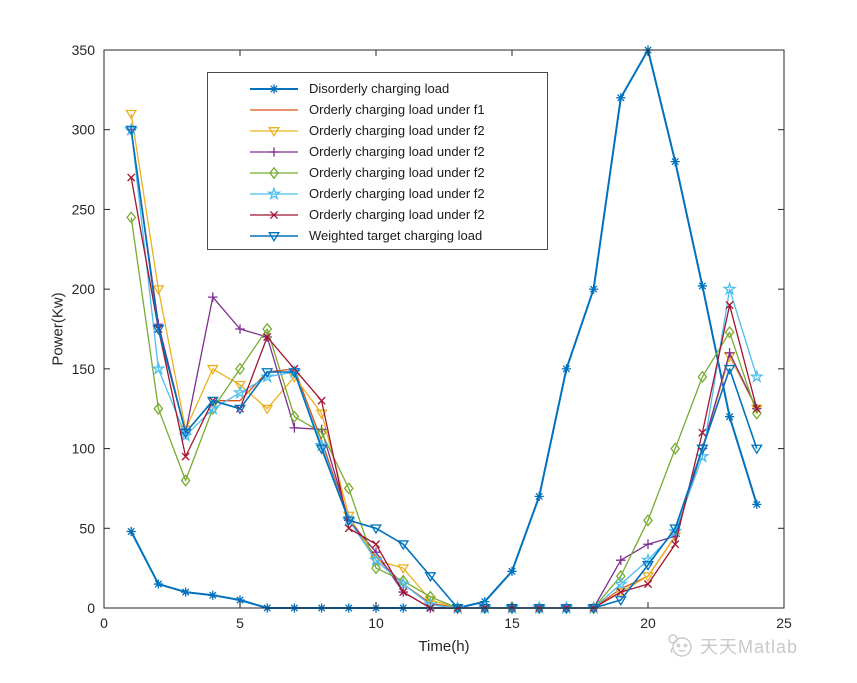 The image size is (857, 683). What do you see at coordinates (648, 623) in the screenshot?
I see `x-tick-label: 20` at bounding box center [648, 623].